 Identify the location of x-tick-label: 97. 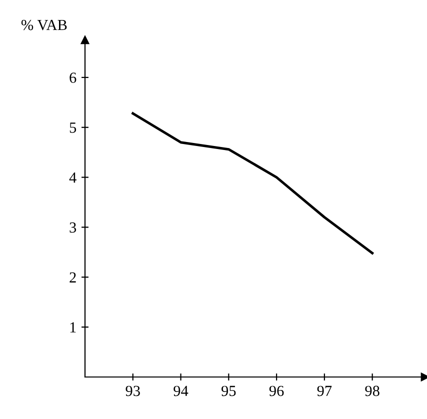
(324, 391).